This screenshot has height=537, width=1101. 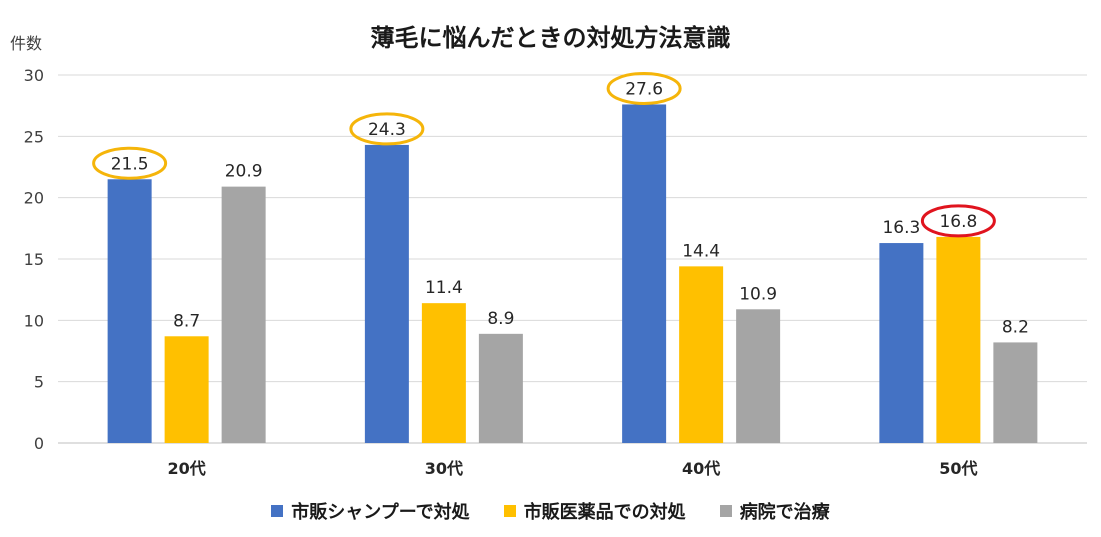 What do you see at coordinates (34, 136) in the screenshot?
I see `y-tick-label: 25` at bounding box center [34, 136].